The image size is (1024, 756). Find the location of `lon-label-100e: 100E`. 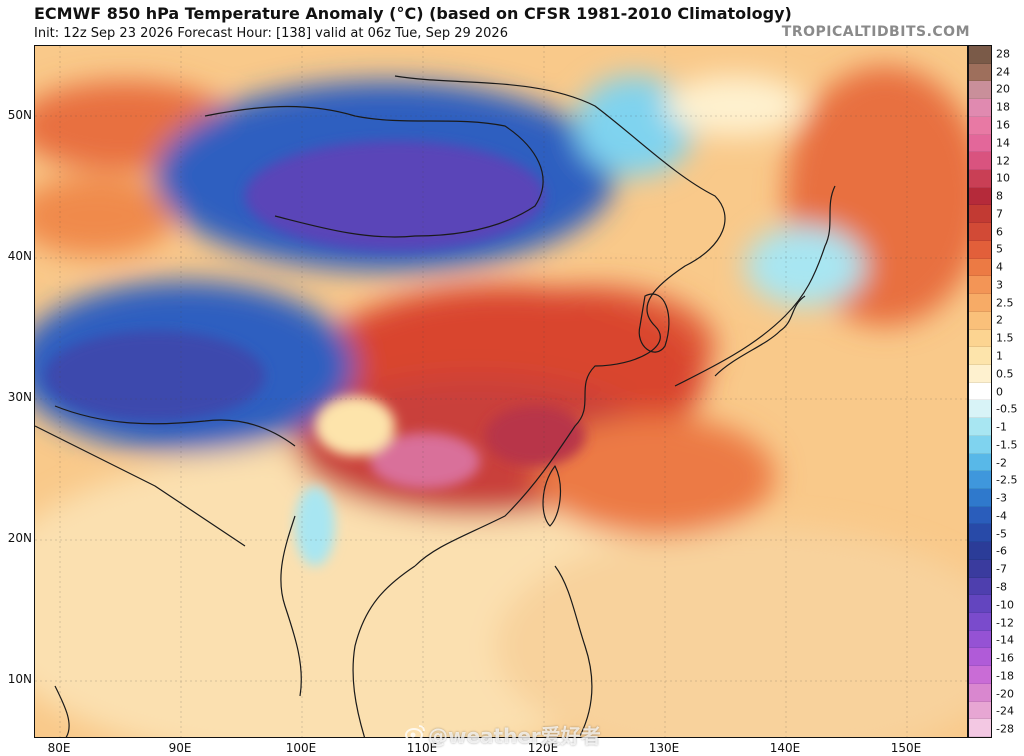

lon-label-100e: 100E is located at coordinates (301, 748).